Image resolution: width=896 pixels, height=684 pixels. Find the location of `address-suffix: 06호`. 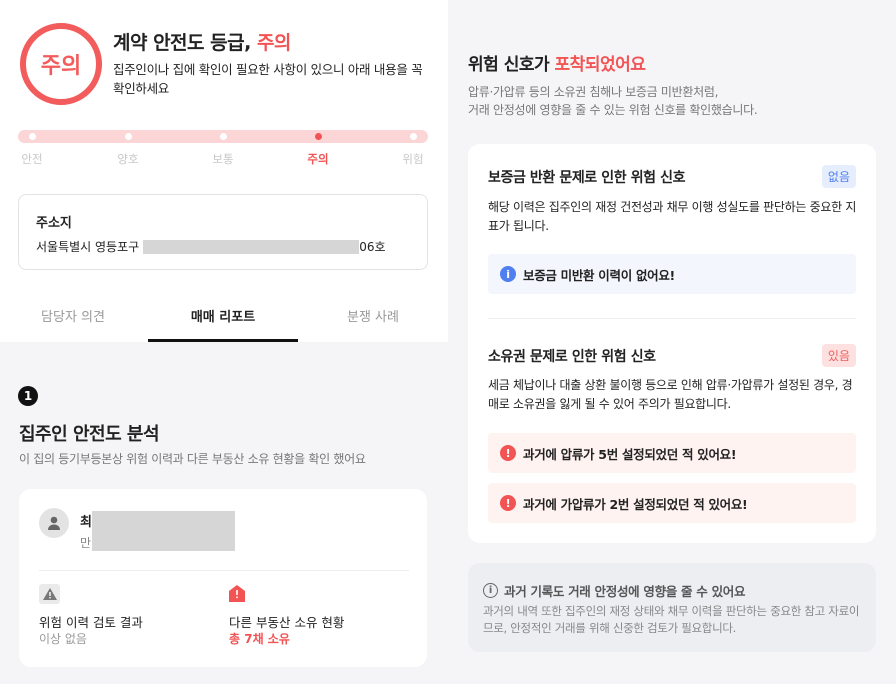

address-suffix: 06호 is located at coordinates (372, 247).